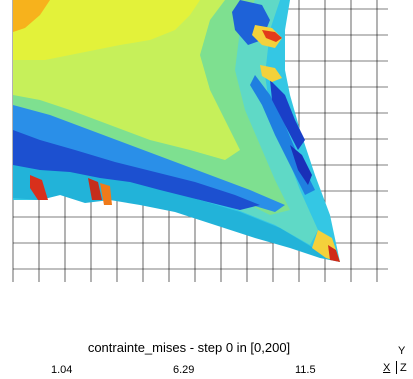 The height and width of the screenshot is (379, 413). What do you see at coordinates (272, 36) in the screenshot?
I see `hotspot-top-right-core` at bounding box center [272, 36].